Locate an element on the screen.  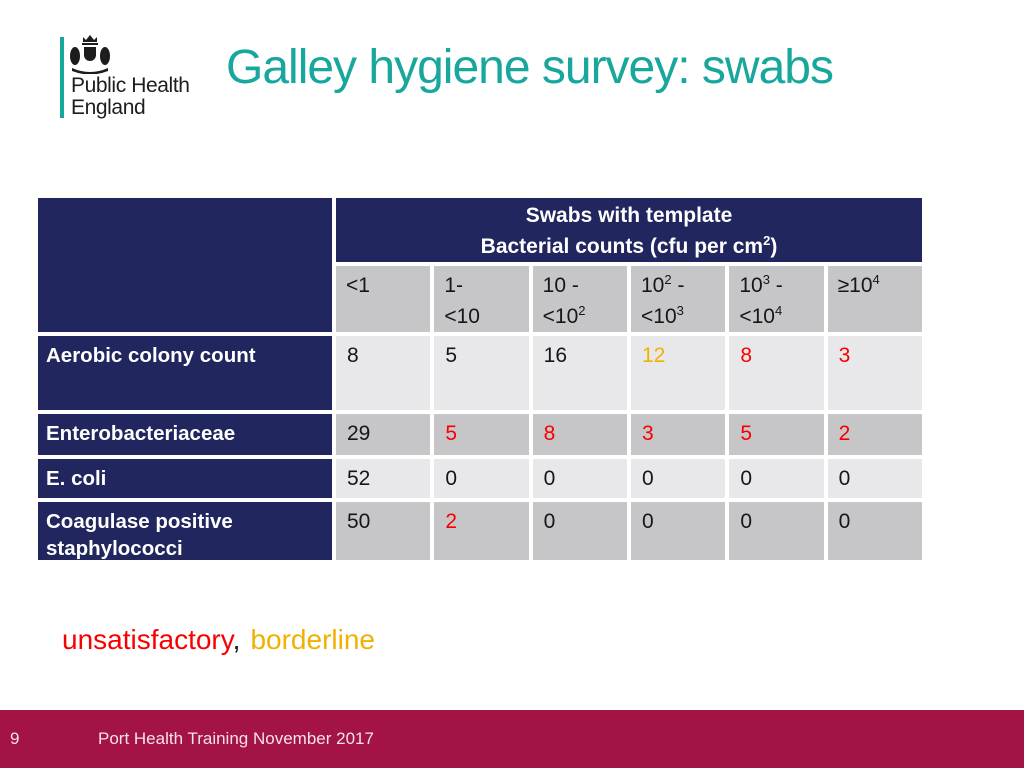
legend-borderline: borderline is located at coordinates (312, 639).